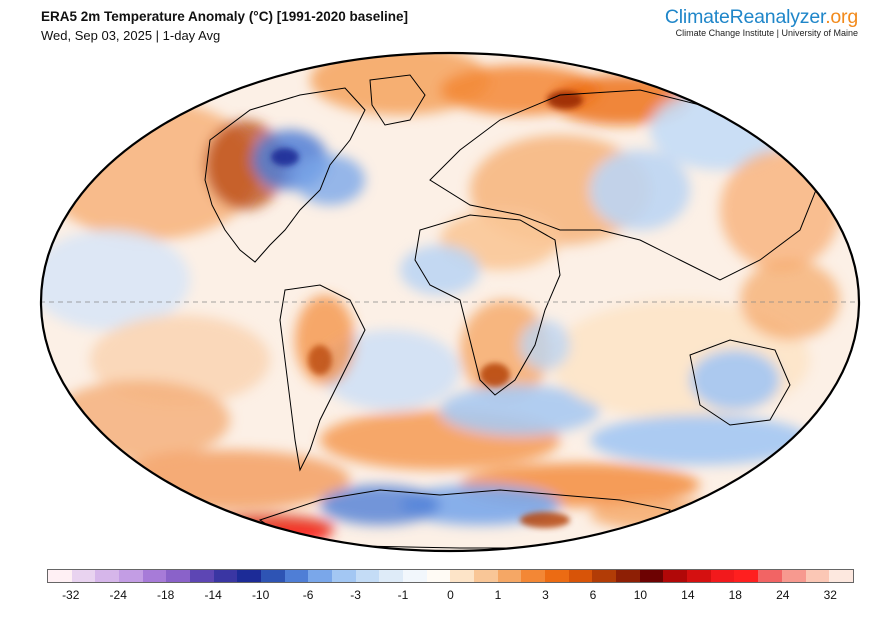 This screenshot has height=617, width=882. I want to click on colorbar-tick-label: 10, so click(640, 595).